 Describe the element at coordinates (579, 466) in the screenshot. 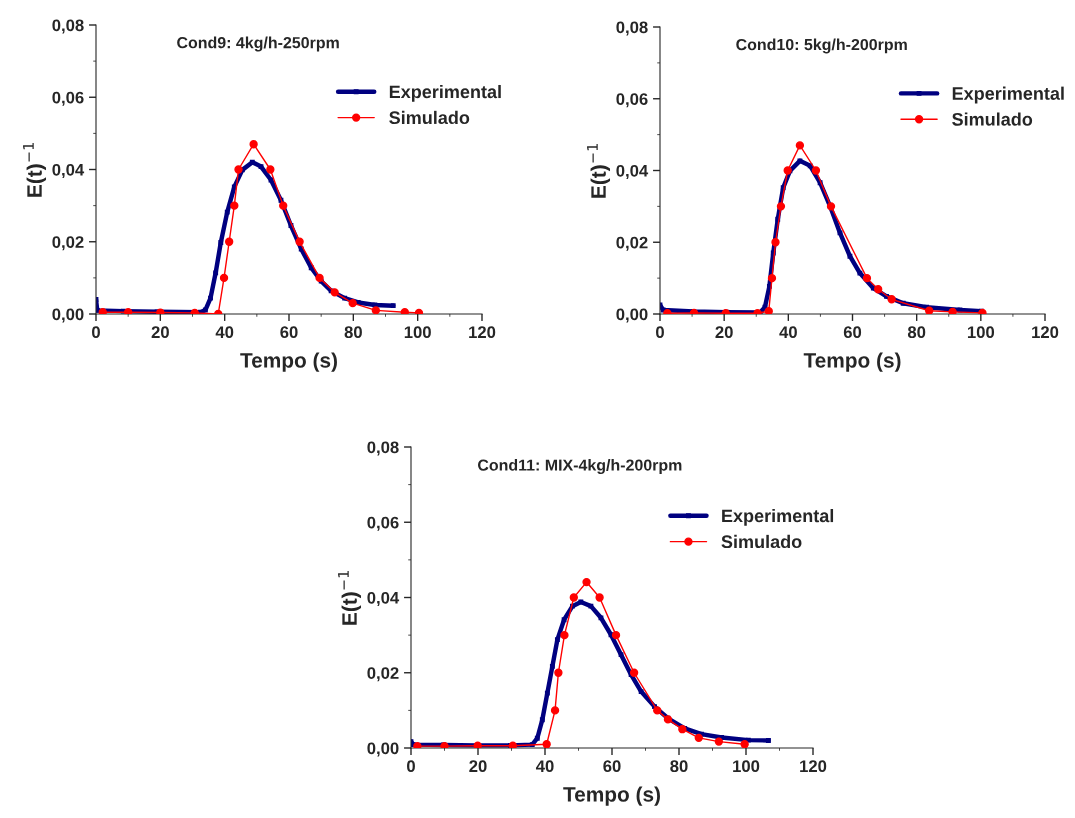

I see `text: Cond11: MIX-4kg/h-200rpm` at that location.